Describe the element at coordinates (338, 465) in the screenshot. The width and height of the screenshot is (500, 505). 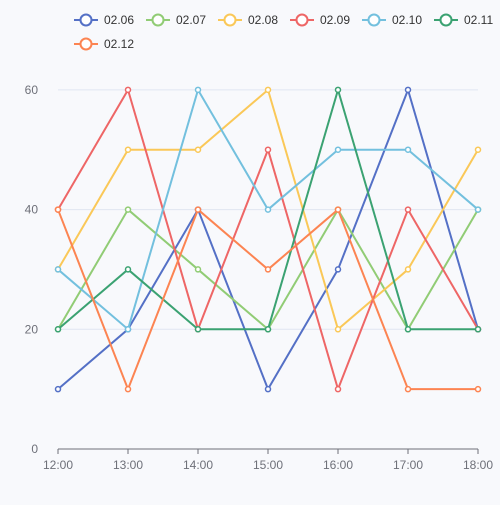
I see `x-tick-label: 16:00` at that location.